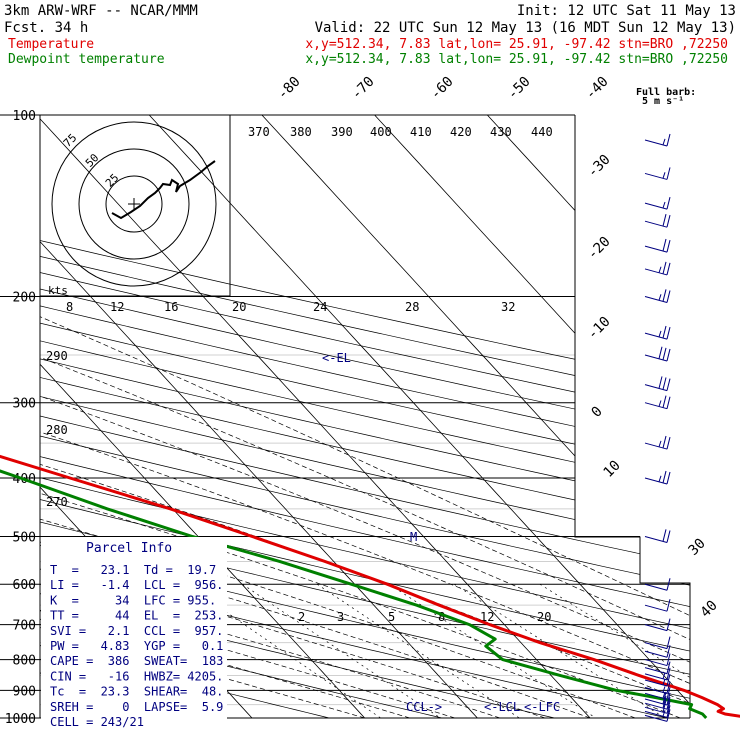 The height and width of the screenshot is (744, 740). What do you see at coordinates (136, 616) in the screenshot?
I see `parcel-info-row: TT = 44 EL = 253.` at bounding box center [136, 616].